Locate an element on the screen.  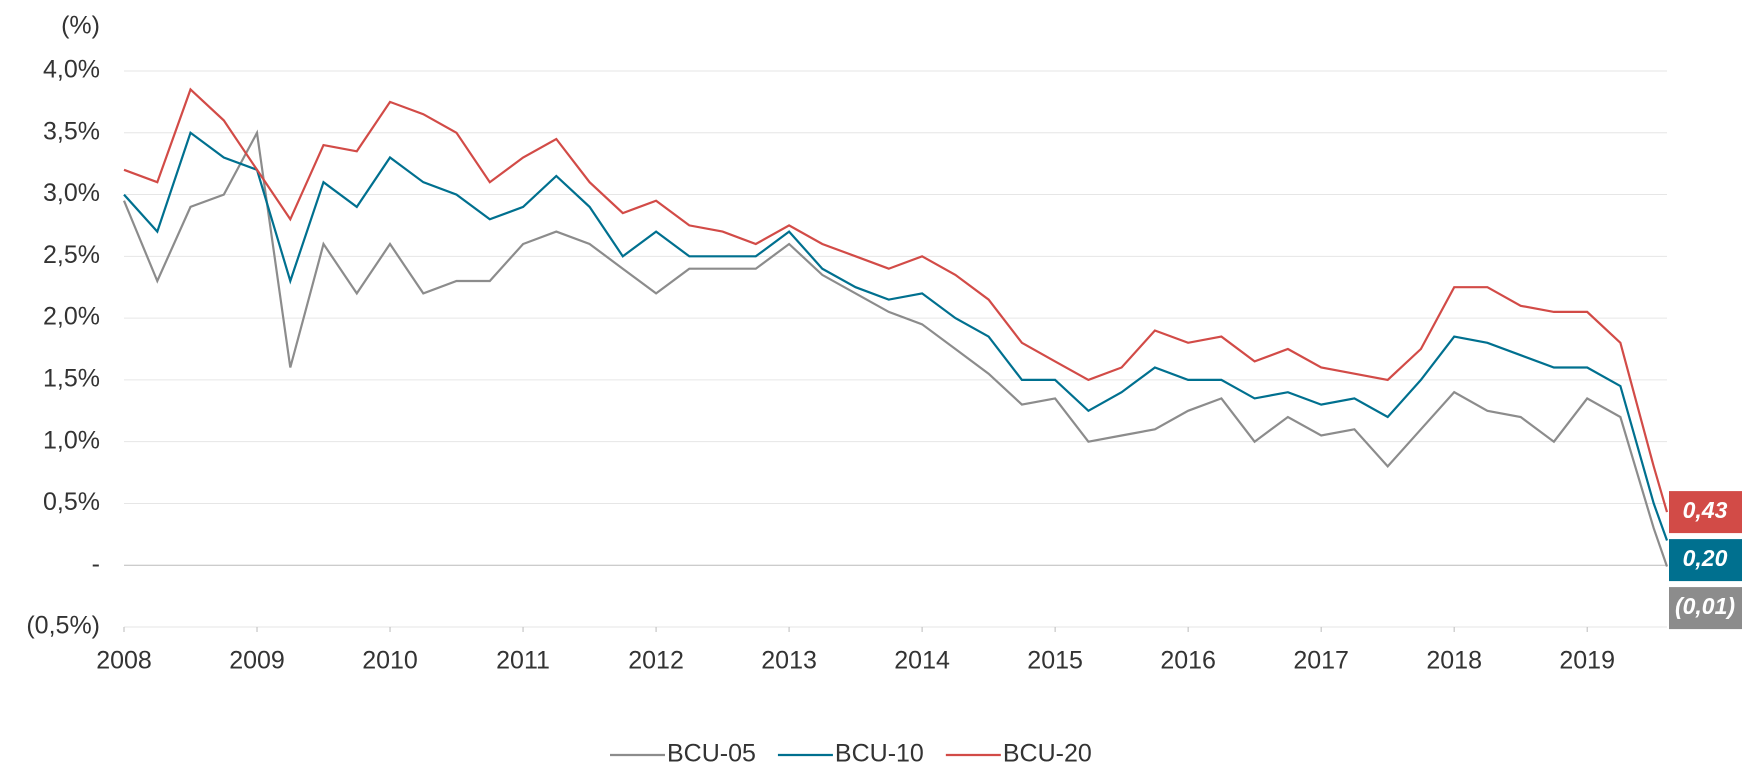
y-tick-label: 2,5% is located at coordinates (71, 255).